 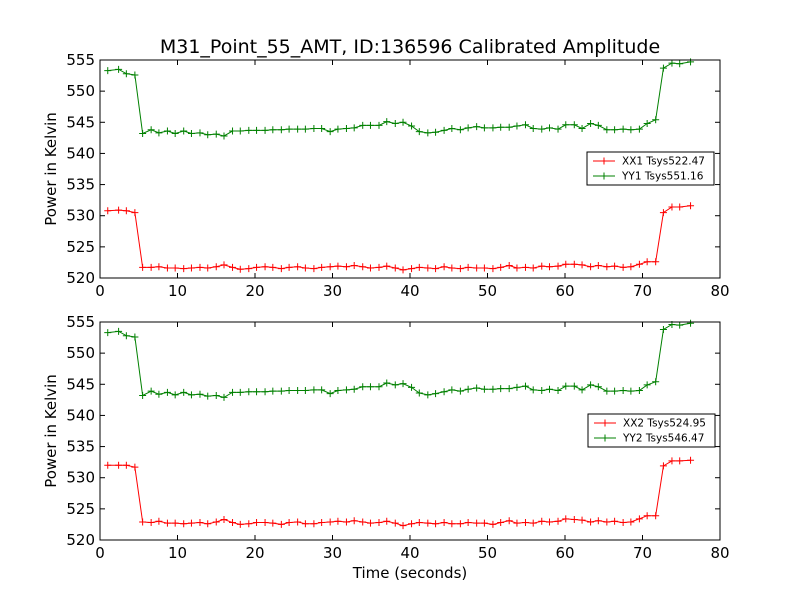 I want to click on y-tick-label: 520, so click(x=80, y=540).